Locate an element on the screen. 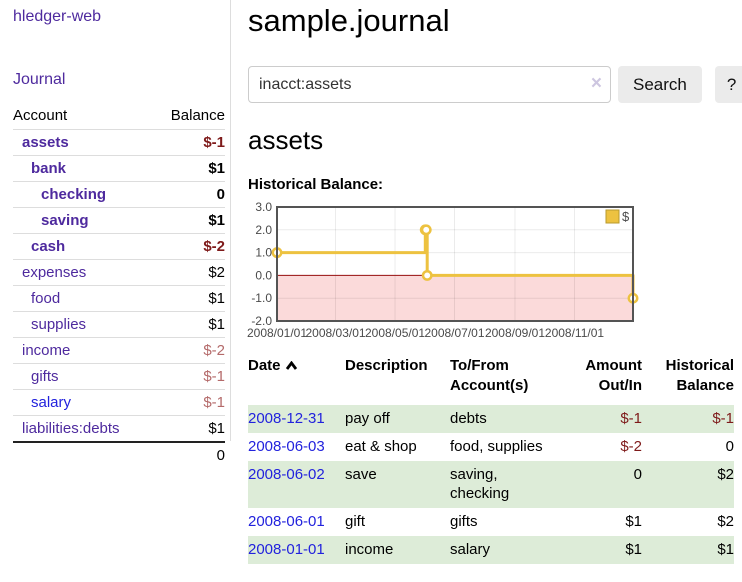 This screenshot has height=582, width=742. transaction-amount: $-2 is located at coordinates (631, 446).